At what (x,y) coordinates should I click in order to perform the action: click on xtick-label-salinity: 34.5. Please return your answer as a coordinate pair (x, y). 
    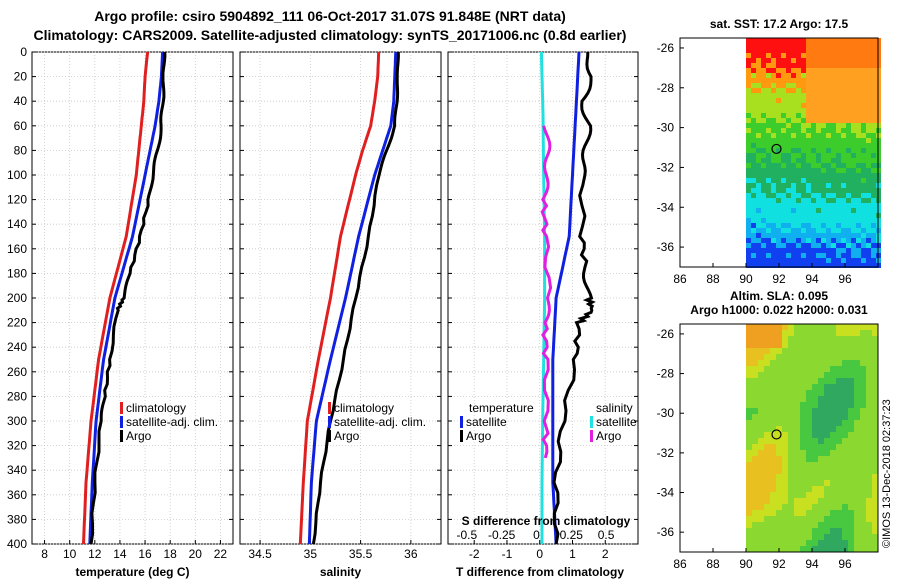
    Looking at the image, I should click on (260, 554).